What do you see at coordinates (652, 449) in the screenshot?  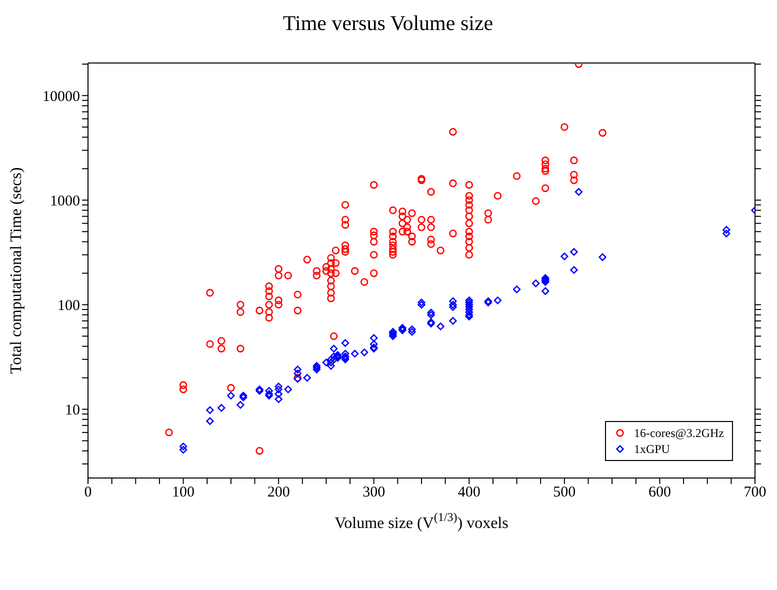 I see `legend-label: 1xGPU` at bounding box center [652, 449].